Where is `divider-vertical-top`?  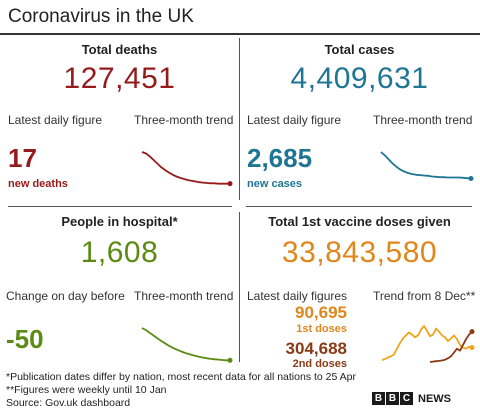
divider-vertical-top is located at coordinates (239, 119).